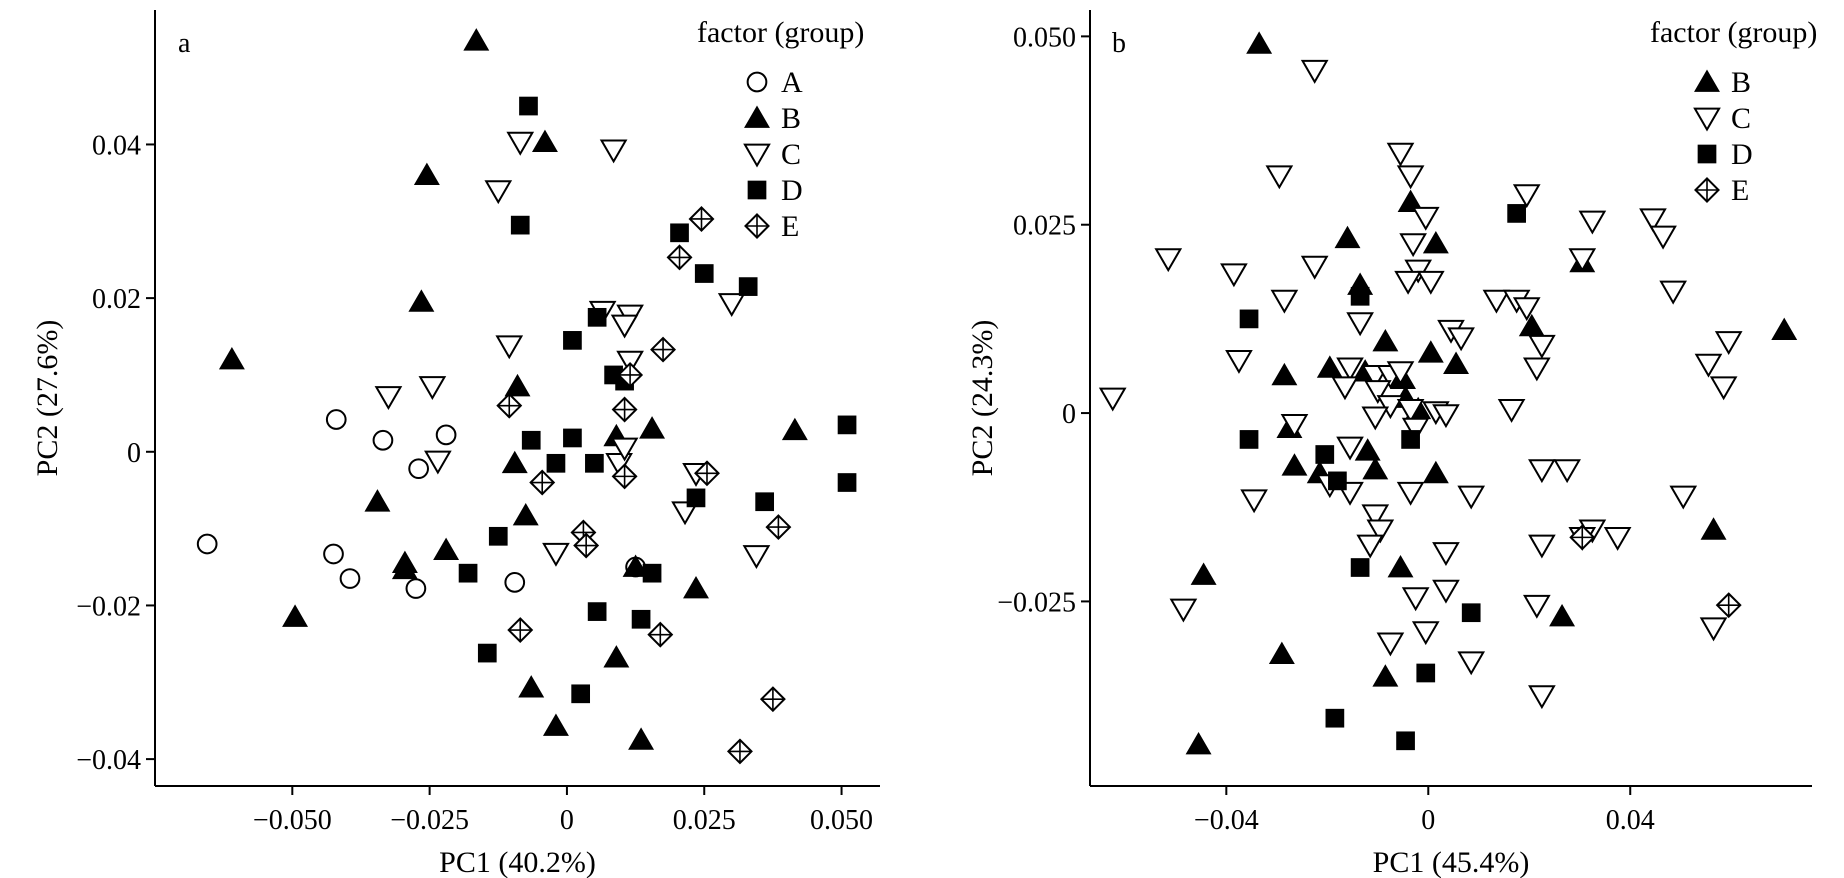  Describe the element at coordinates (1044, 226) in the screenshot. I see `y-tick-label: 0.025` at that location.